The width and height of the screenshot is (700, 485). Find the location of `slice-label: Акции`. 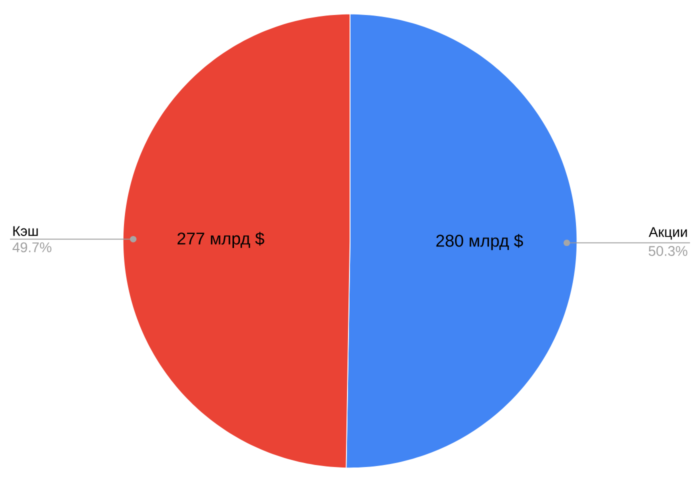

slice-label: Акции is located at coordinates (667, 233).